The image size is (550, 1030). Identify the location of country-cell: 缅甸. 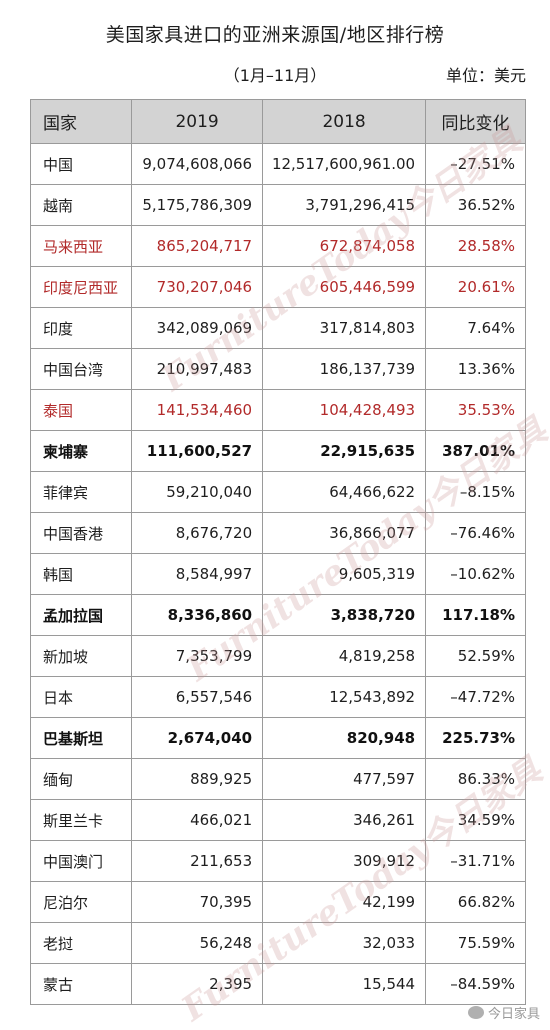
(81, 779).